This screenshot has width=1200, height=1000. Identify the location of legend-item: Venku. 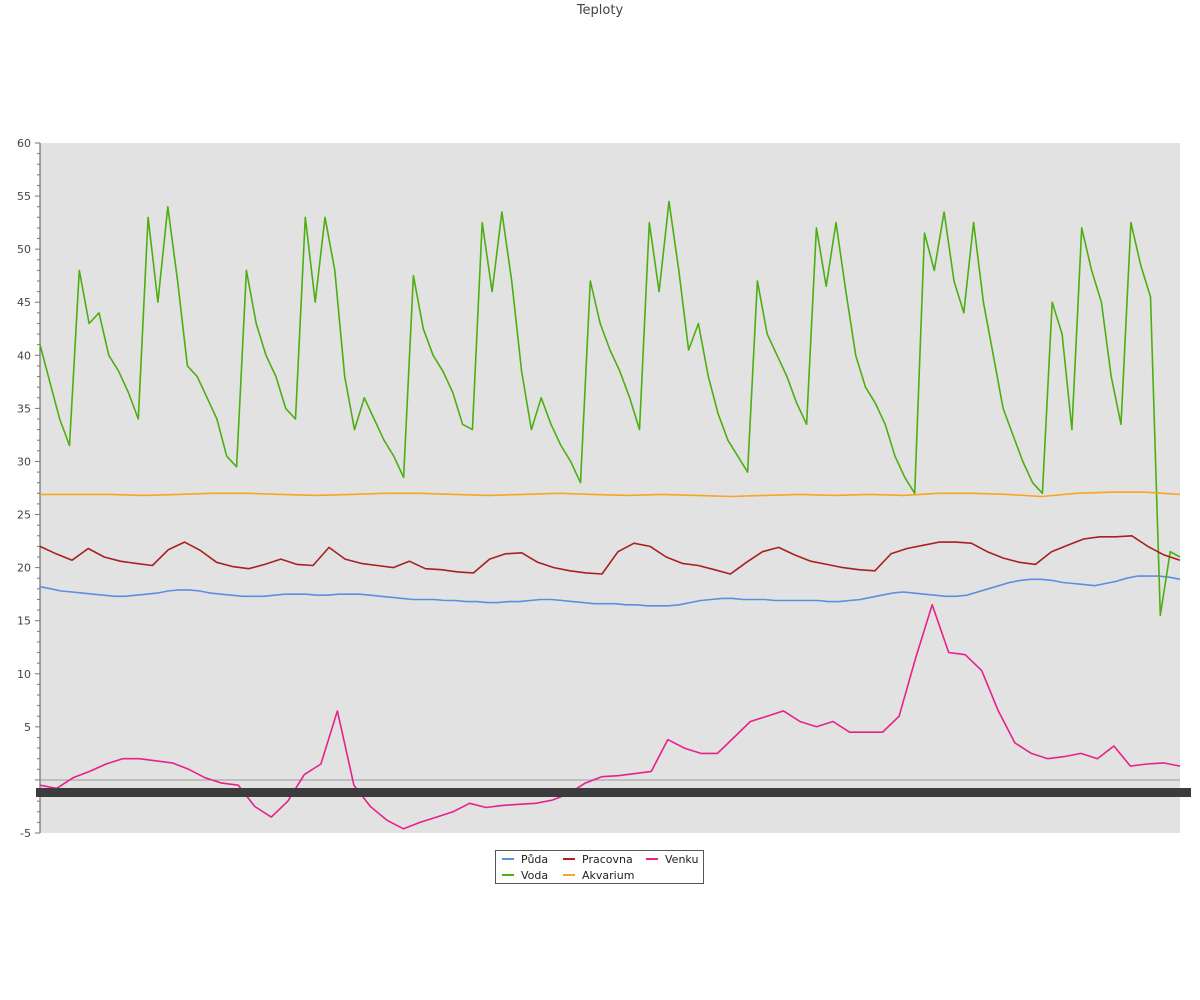
(672, 860).